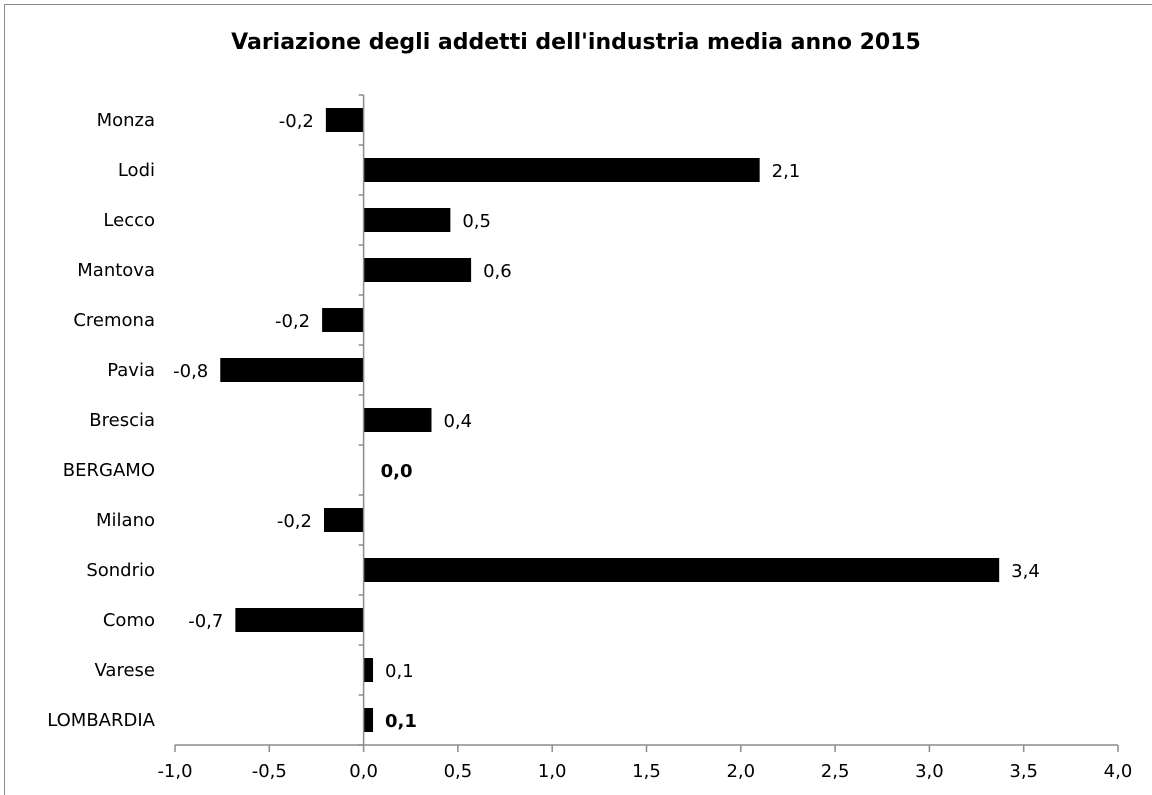 The image size is (1152, 795). Describe the element at coordinates (929, 771) in the screenshot. I see `x-tick-label: 3,0` at that location.